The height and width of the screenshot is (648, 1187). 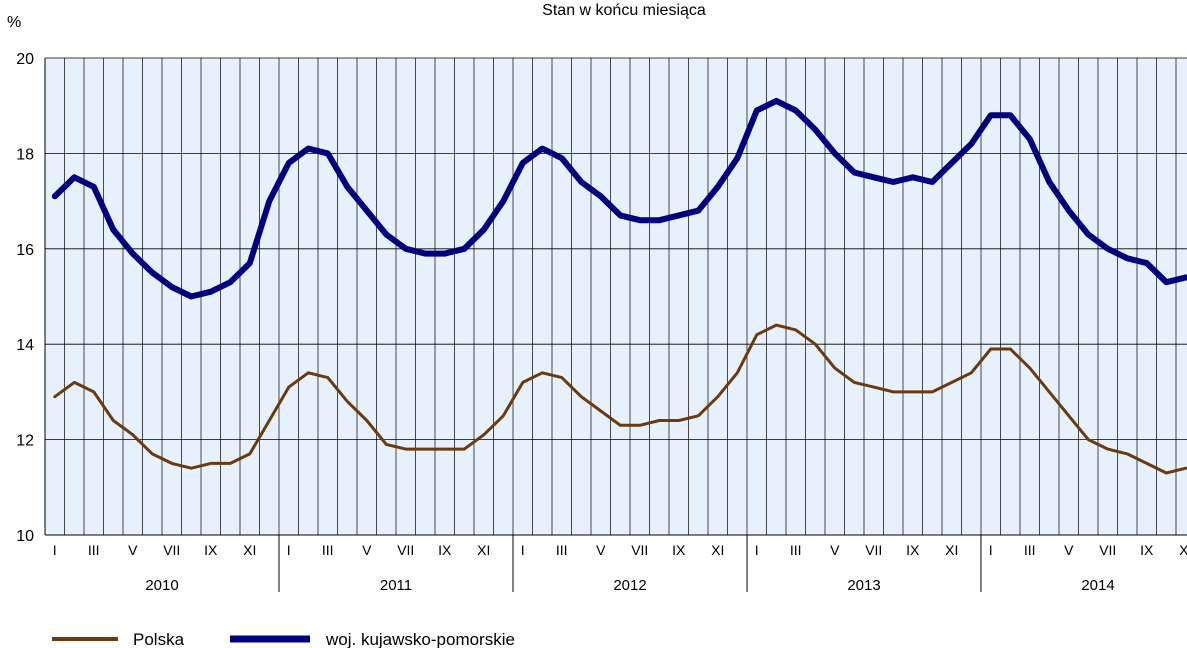 I want to click on y-axis-ticks: 10 12 14 16 18 20, so click(x=31, y=298).